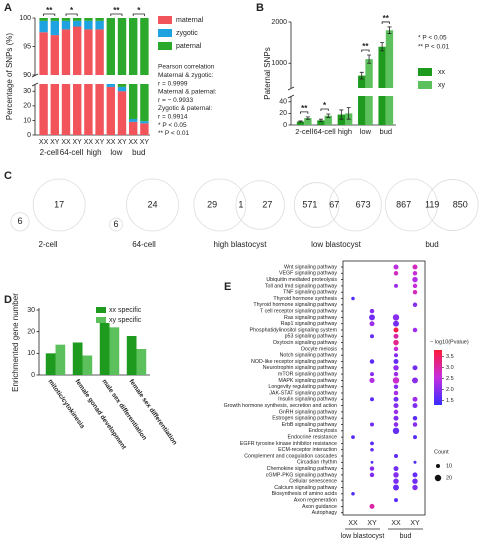 This screenshot has height=550, width=481. Describe the element at coordinates (460, 204) in the screenshot. I see `venn-count: 850` at that location.